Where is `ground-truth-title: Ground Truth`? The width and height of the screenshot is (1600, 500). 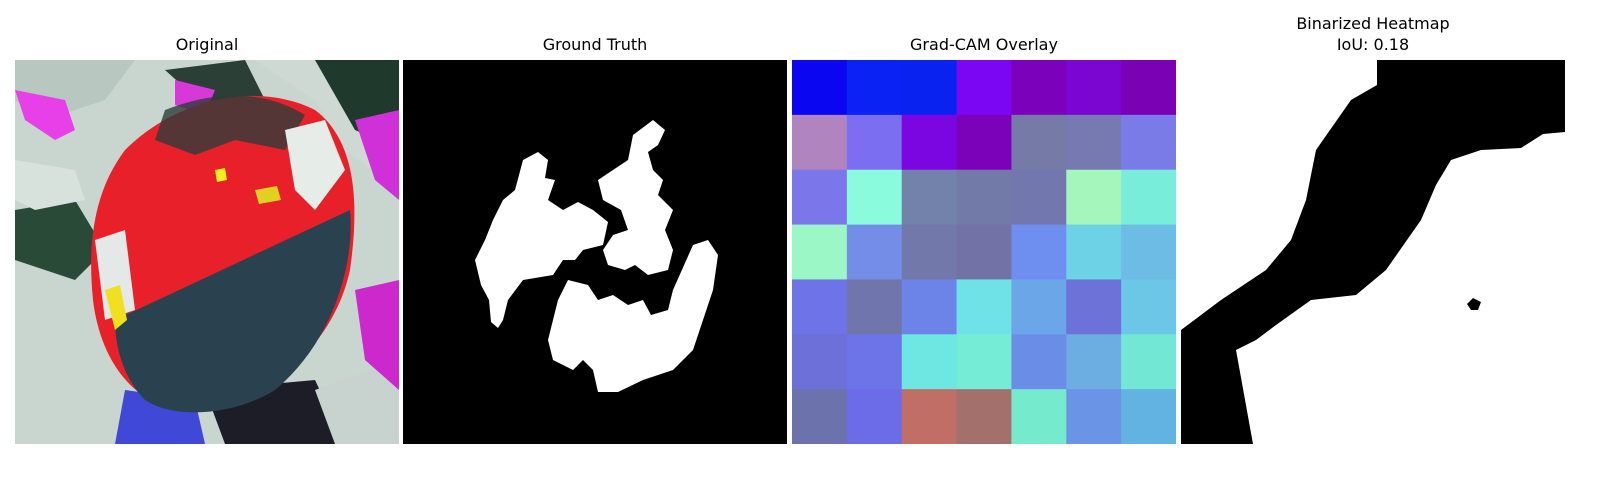
ground-truth-title: Ground Truth is located at coordinates (595, 44).